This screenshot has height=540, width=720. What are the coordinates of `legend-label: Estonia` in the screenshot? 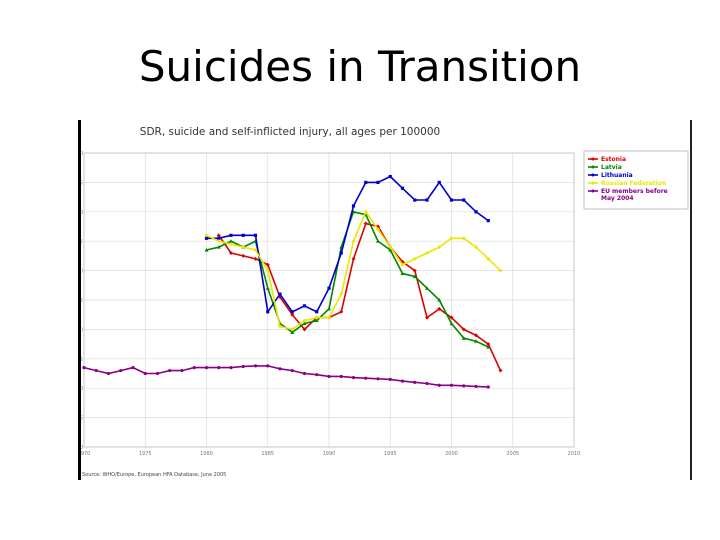 It's located at (613, 159).